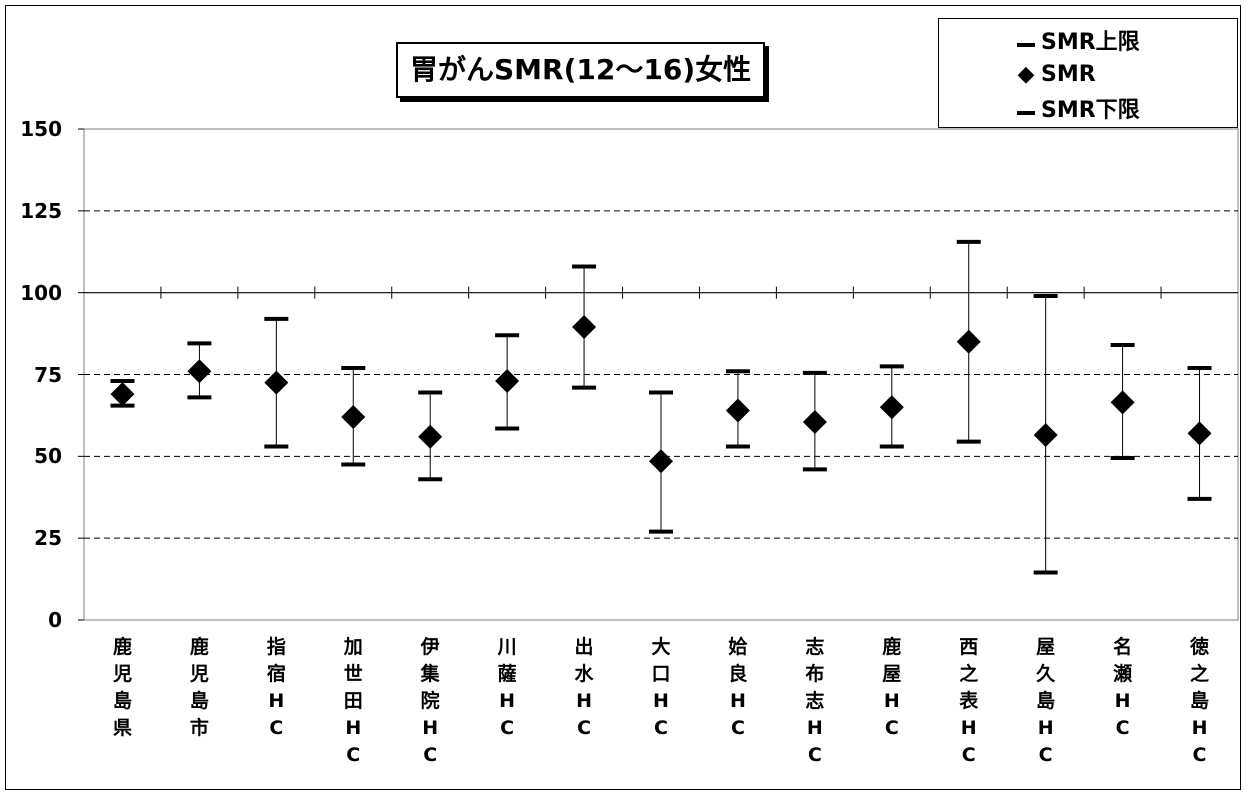 This screenshot has height=794, width=1246. What do you see at coordinates (1026, 108) in the screenshot?
I see `legend-lower-marker-icon` at bounding box center [1026, 108].